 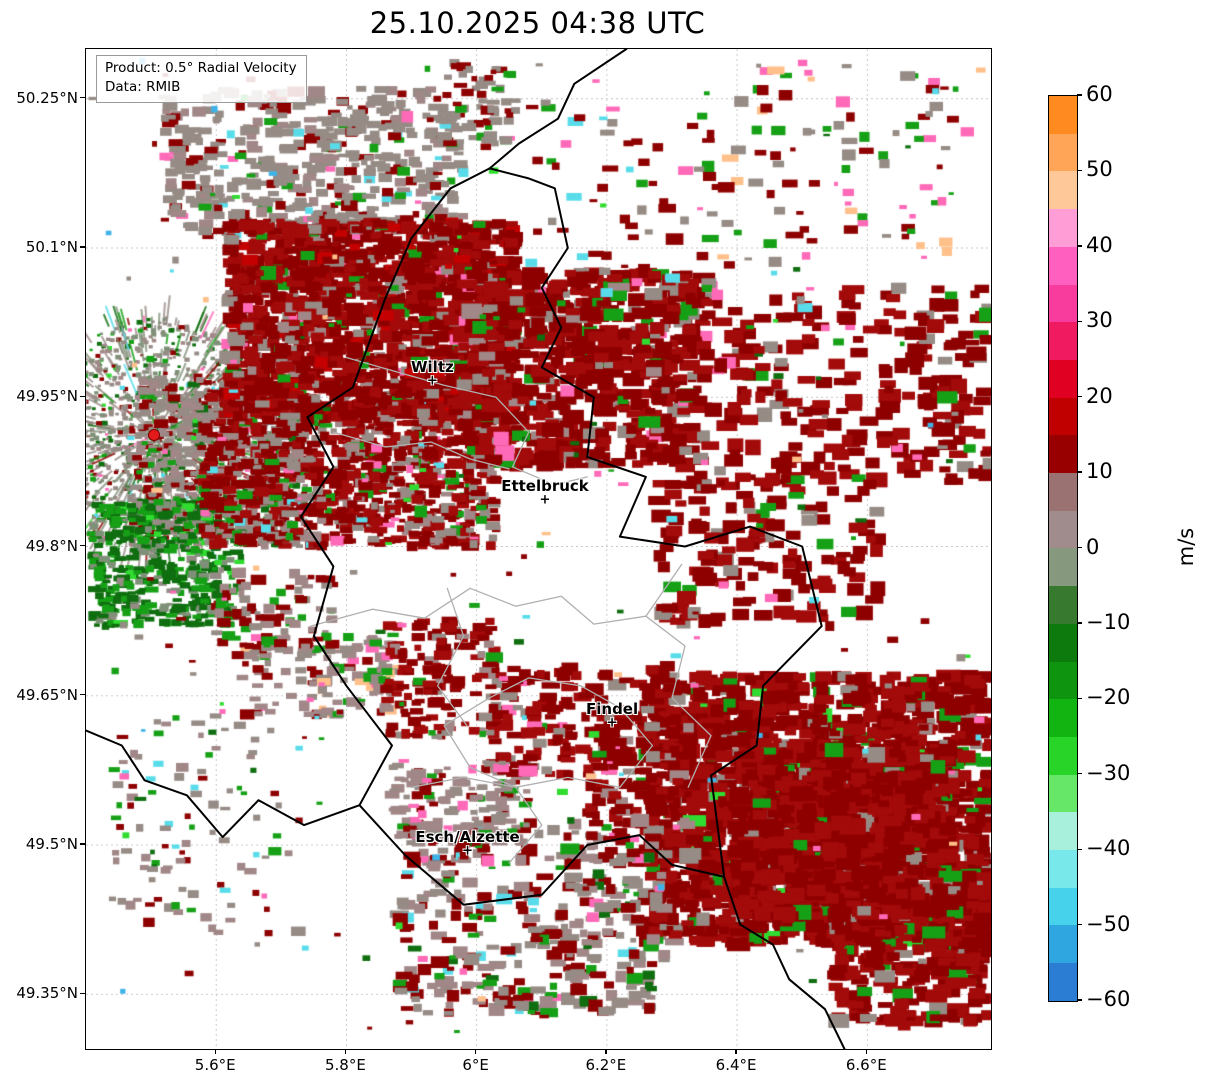 What do you see at coordinates (1093, 546) in the screenshot?
I see `colorbar-tick-label: 0` at bounding box center [1093, 546].